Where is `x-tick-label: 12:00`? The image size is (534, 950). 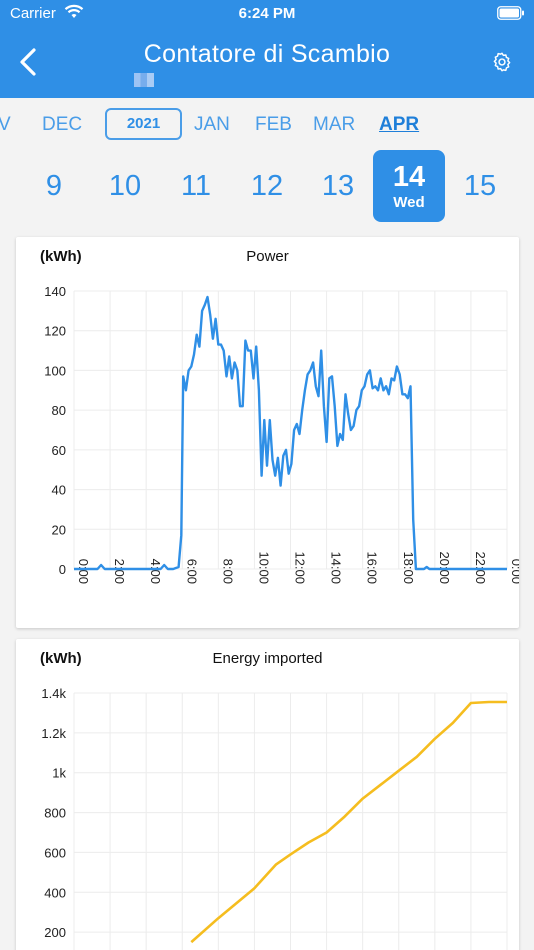
x-tick-label: 12:00 is located at coordinates (300, 567).